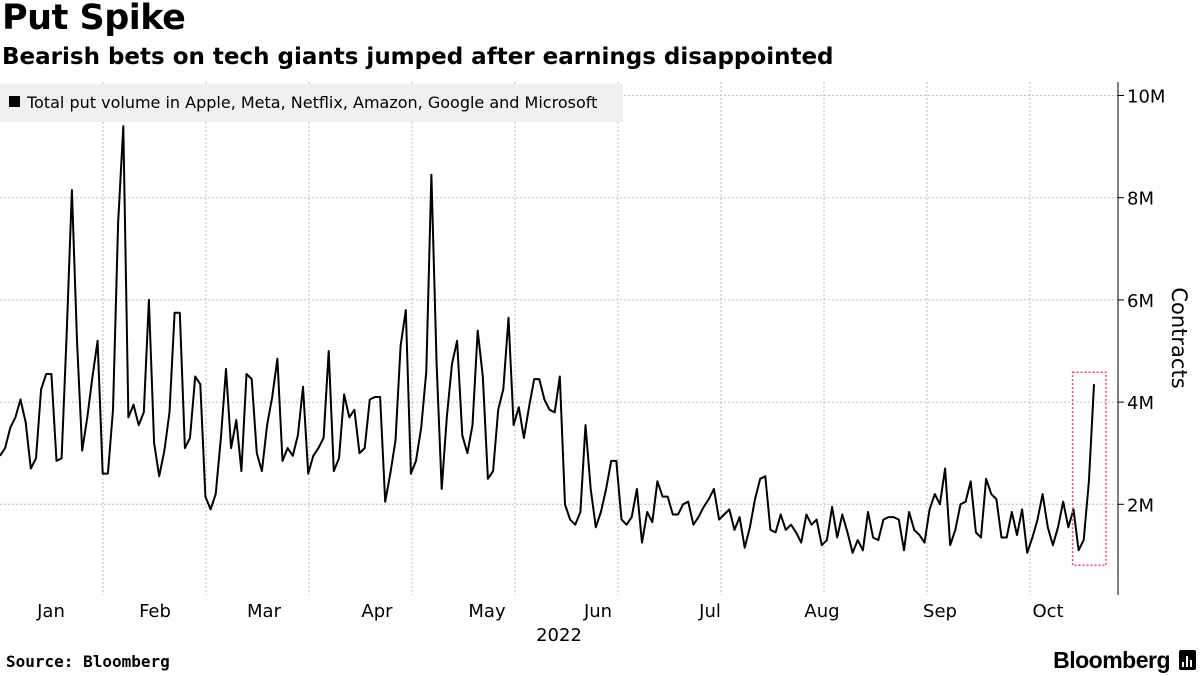 This screenshot has width=1200, height=675. What do you see at coordinates (1140, 301) in the screenshot?
I see `y-tick-label: 6M` at bounding box center [1140, 301].